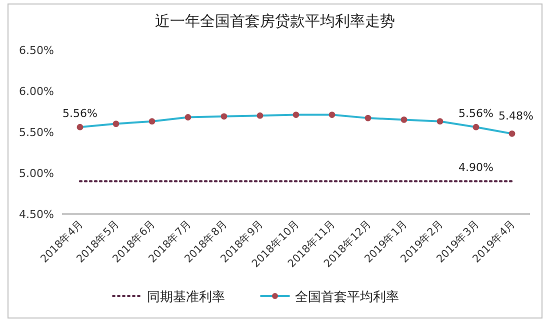 The width and height of the screenshot is (550, 326). Describe the element at coordinates (275, 21) in the screenshot. I see `chart-title: 近一年全国首套房贷款平均利率走势` at that location.